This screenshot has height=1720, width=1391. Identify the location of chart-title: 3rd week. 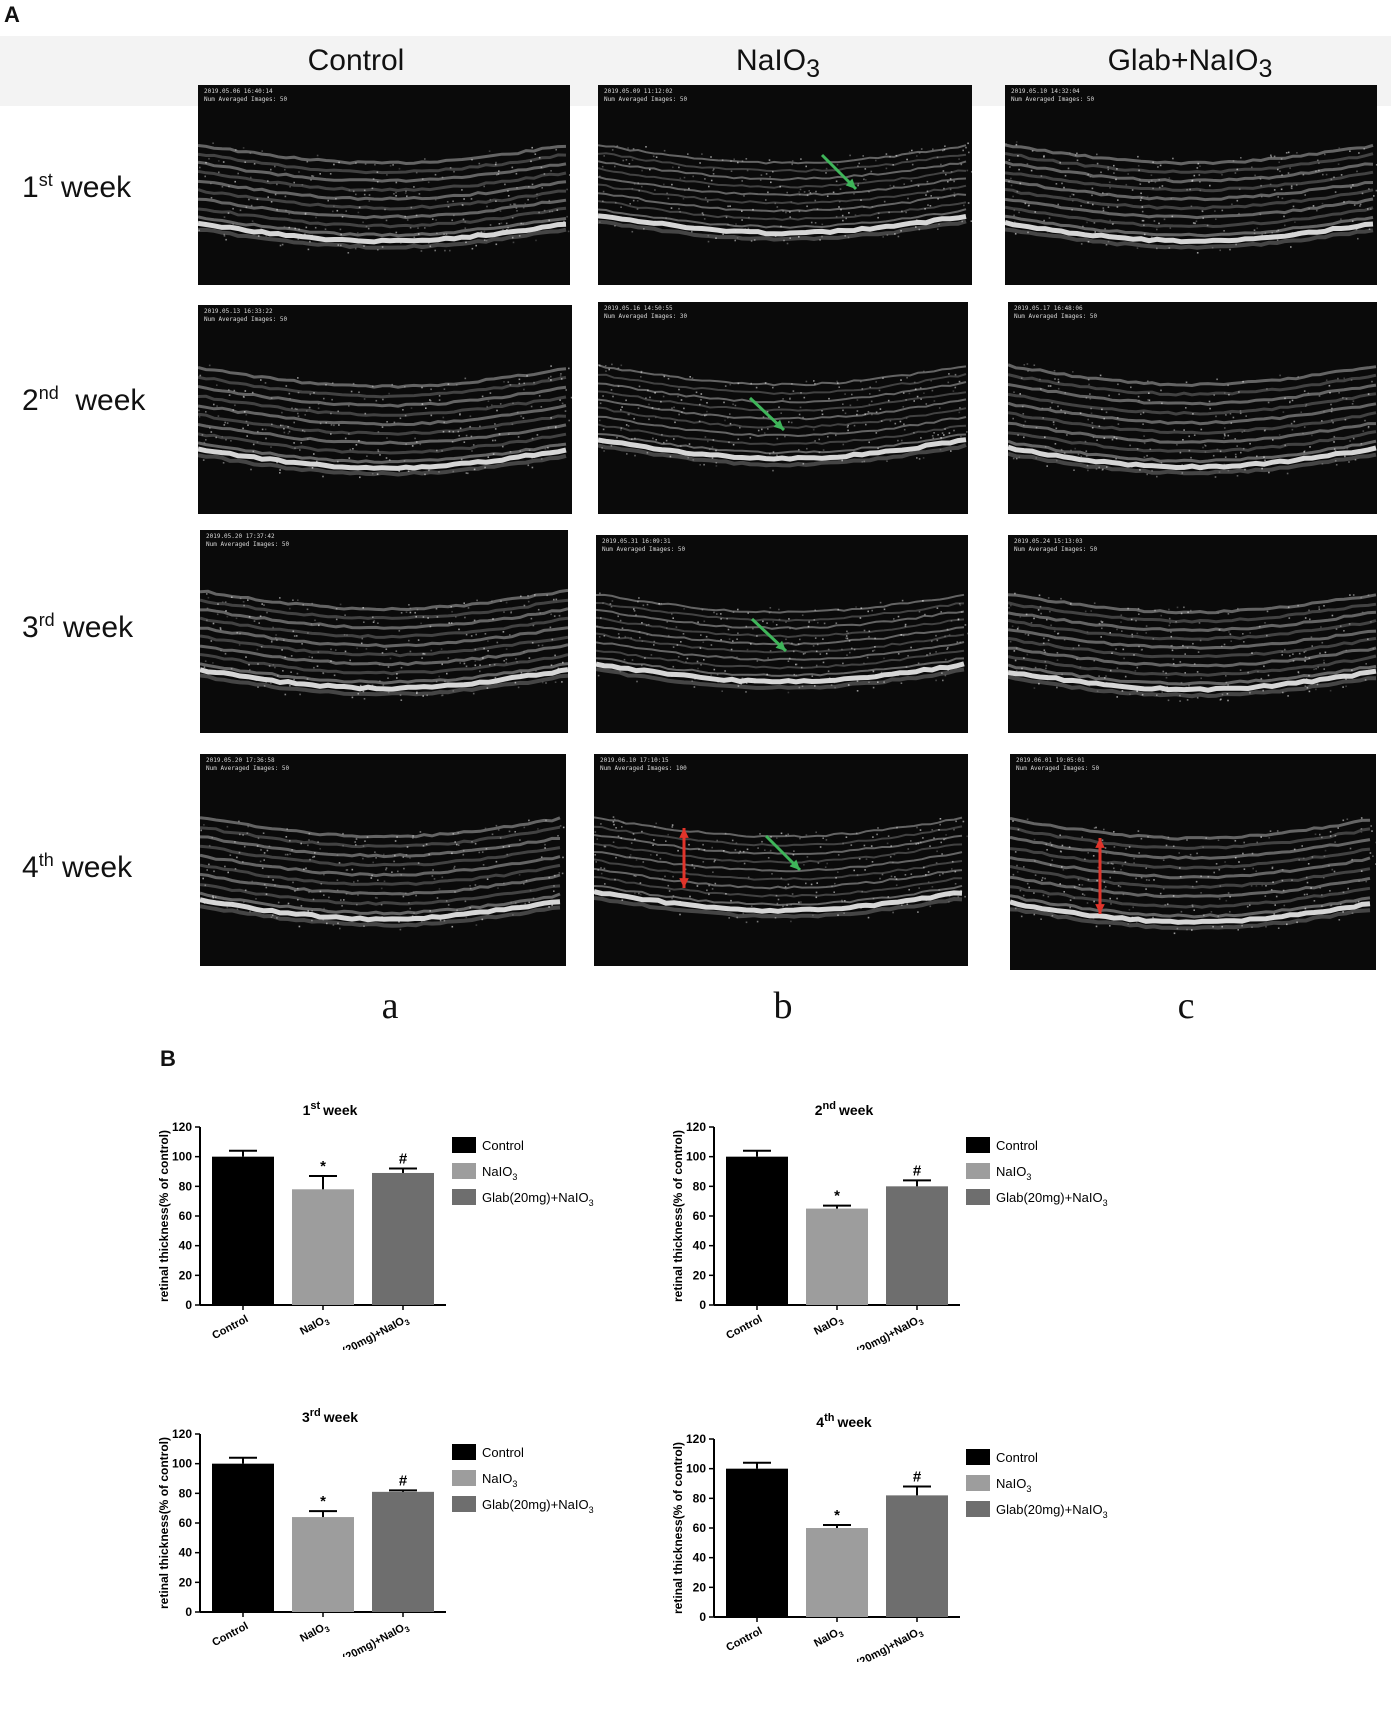
(330, 1416).